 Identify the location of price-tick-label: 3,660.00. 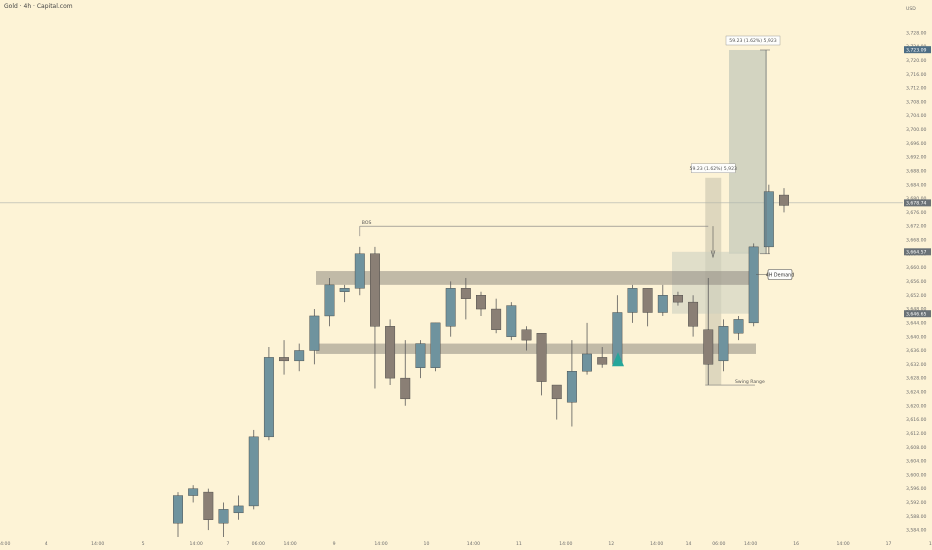
(916, 268).